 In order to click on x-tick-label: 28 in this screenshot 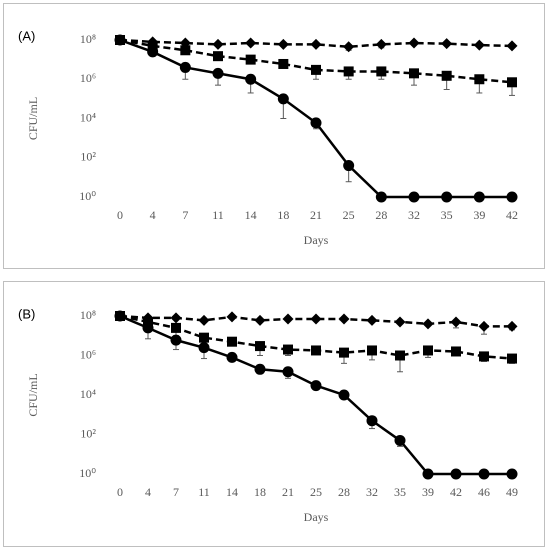, I will do `click(344, 492)`.